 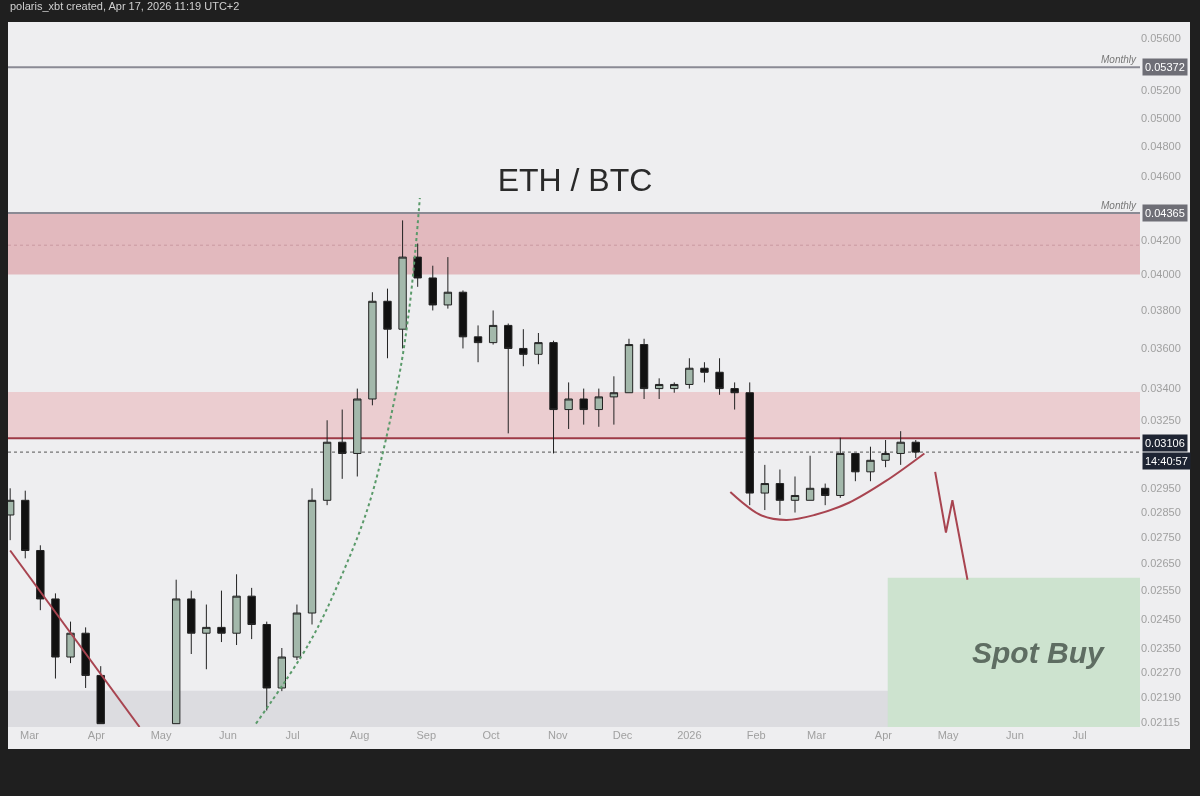 What do you see at coordinates (1161, 310) in the screenshot?
I see `y-tick-label: 0.03800` at bounding box center [1161, 310].